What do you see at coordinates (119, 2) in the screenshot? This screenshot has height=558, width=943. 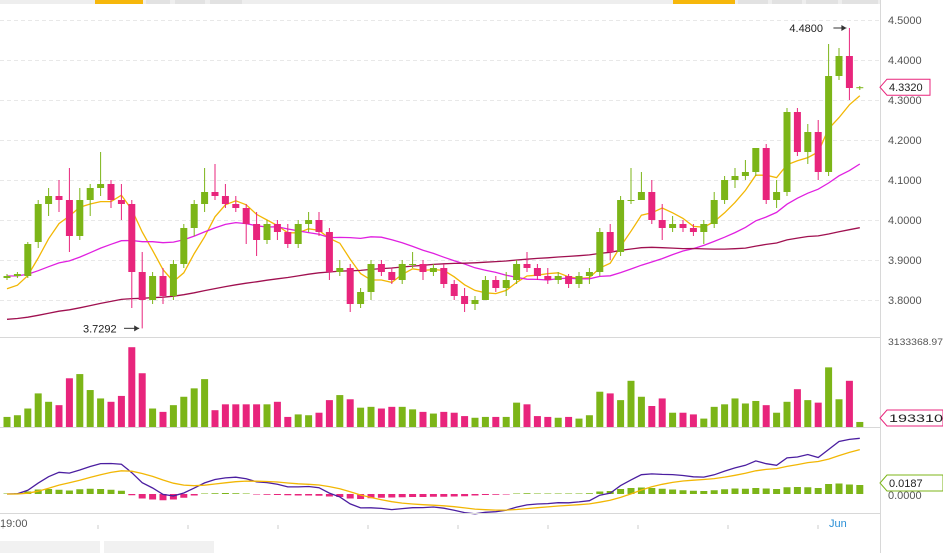 I see `active-interval-tab` at bounding box center [119, 2].